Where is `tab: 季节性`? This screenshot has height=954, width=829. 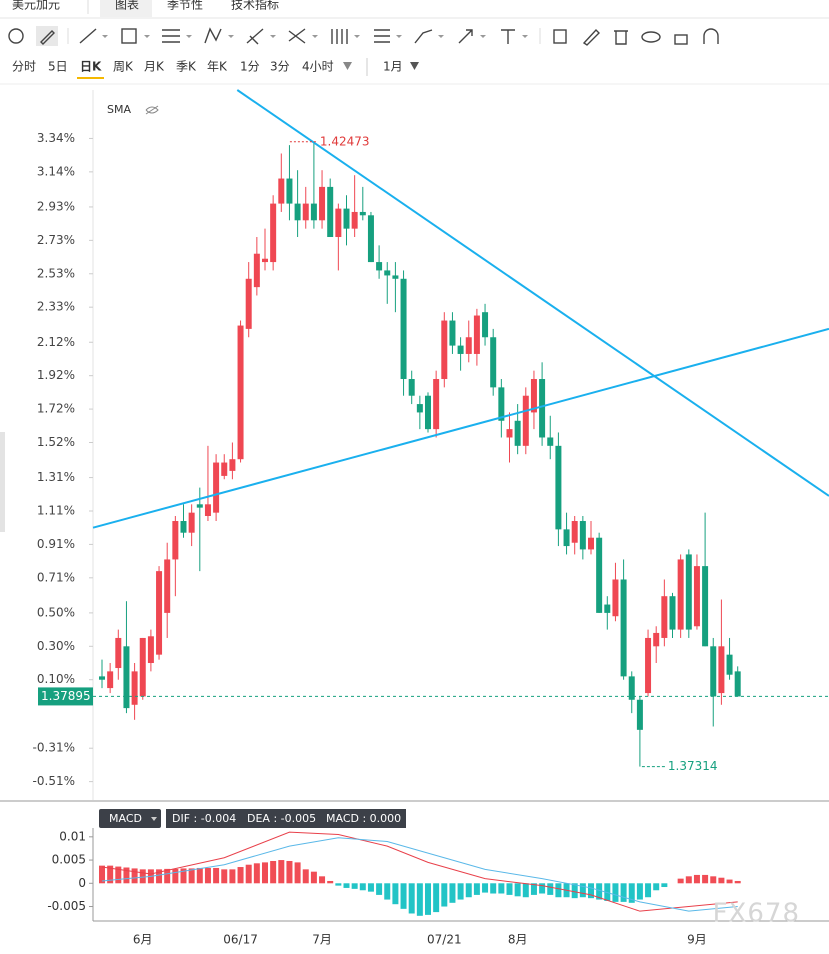 tab: 季节性 is located at coordinates (185, 6).